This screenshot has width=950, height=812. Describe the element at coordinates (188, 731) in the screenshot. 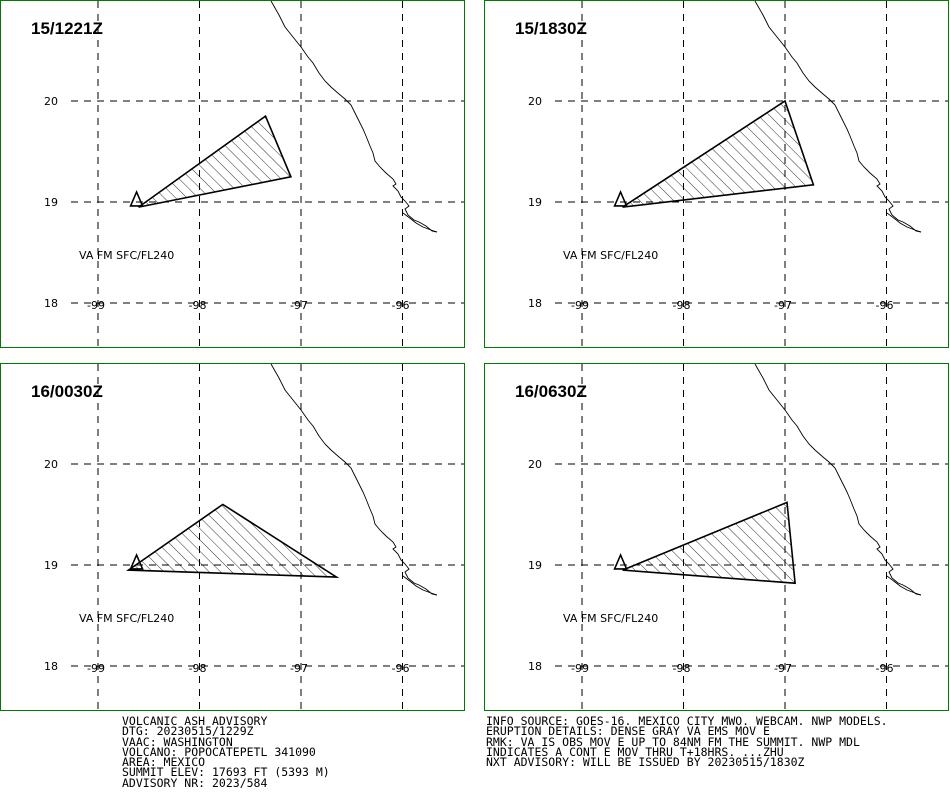

I see `advisory-dtg: DTG: 20230515/1229Z` at that location.